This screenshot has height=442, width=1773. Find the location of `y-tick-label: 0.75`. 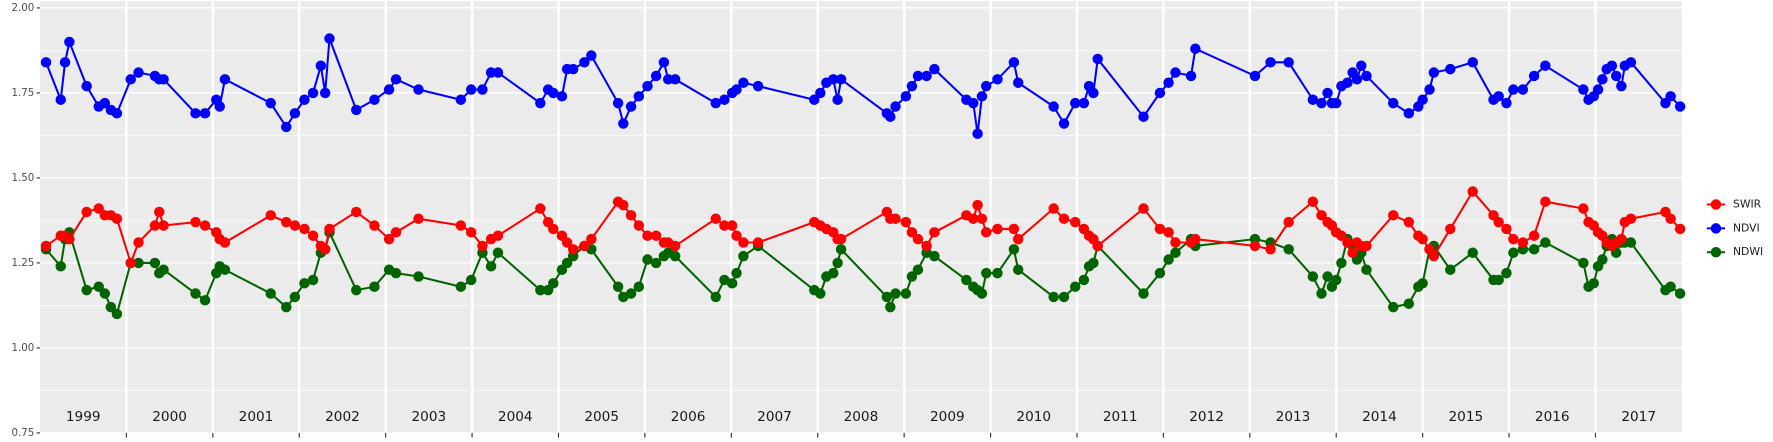

y-tick-label: 0.75 is located at coordinates (23, 433).